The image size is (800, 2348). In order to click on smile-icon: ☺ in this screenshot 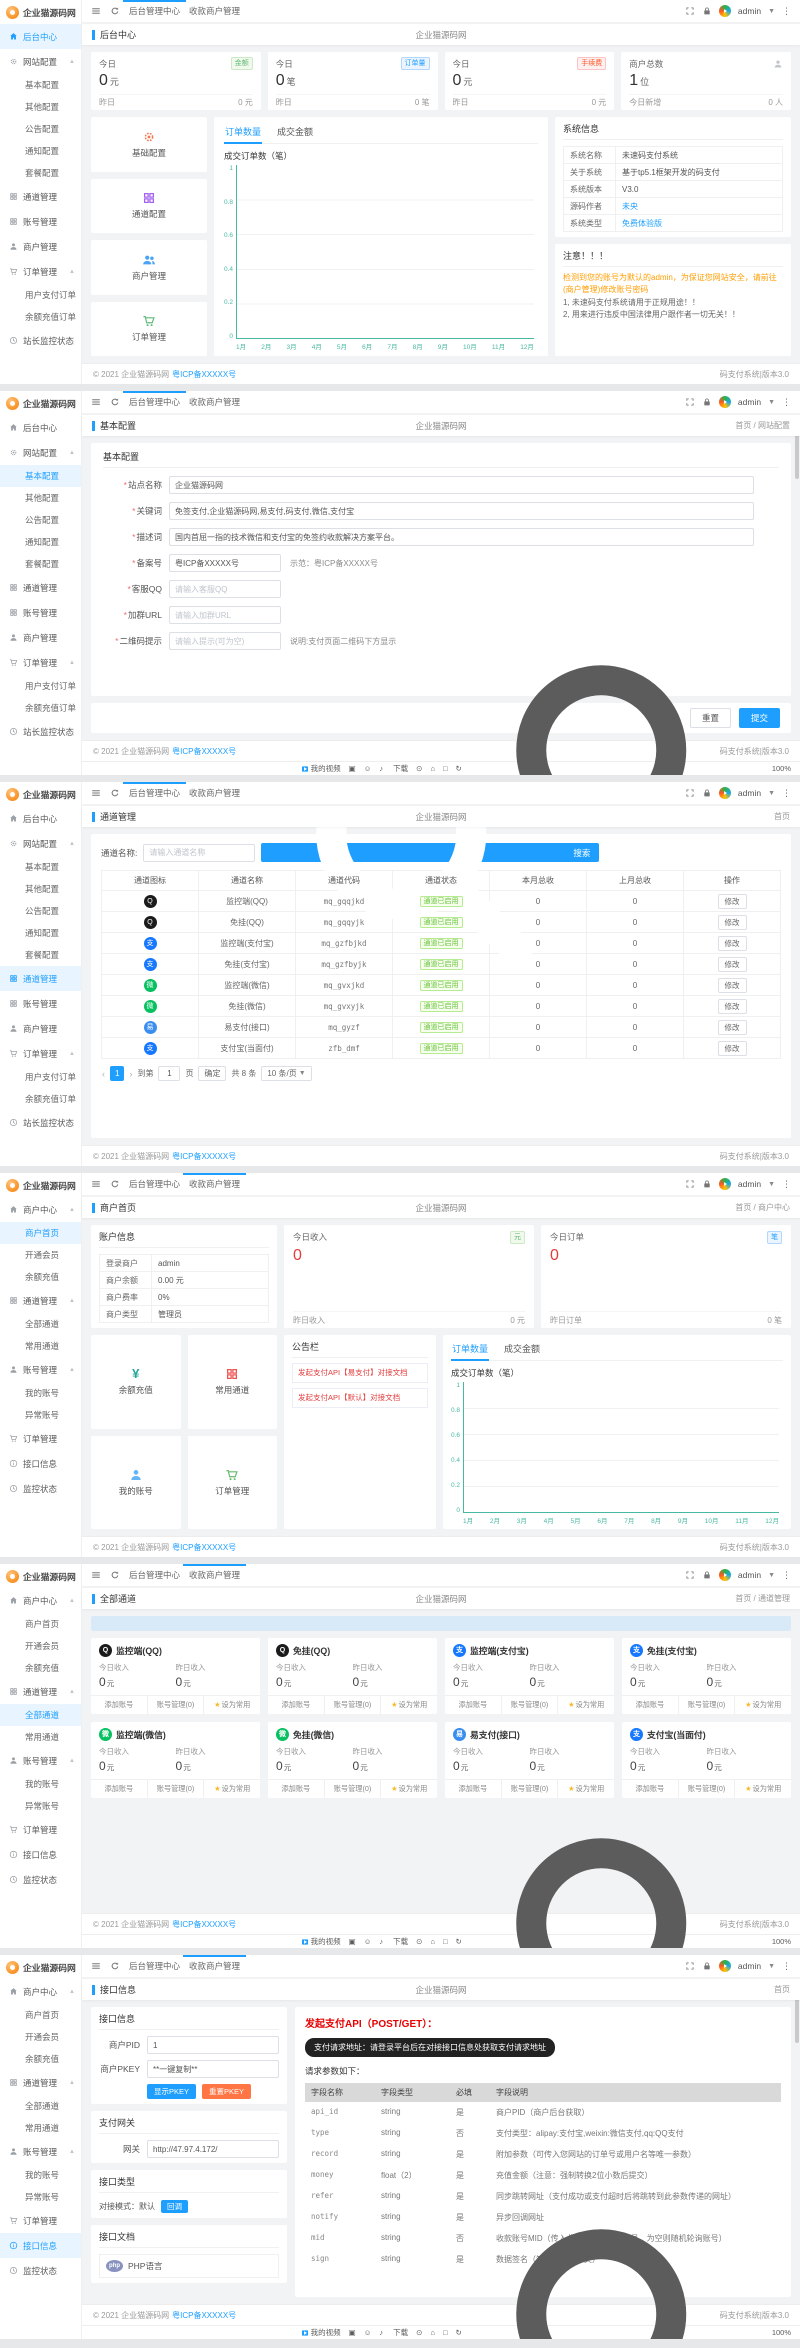, I will do `click(367, 2332)`.